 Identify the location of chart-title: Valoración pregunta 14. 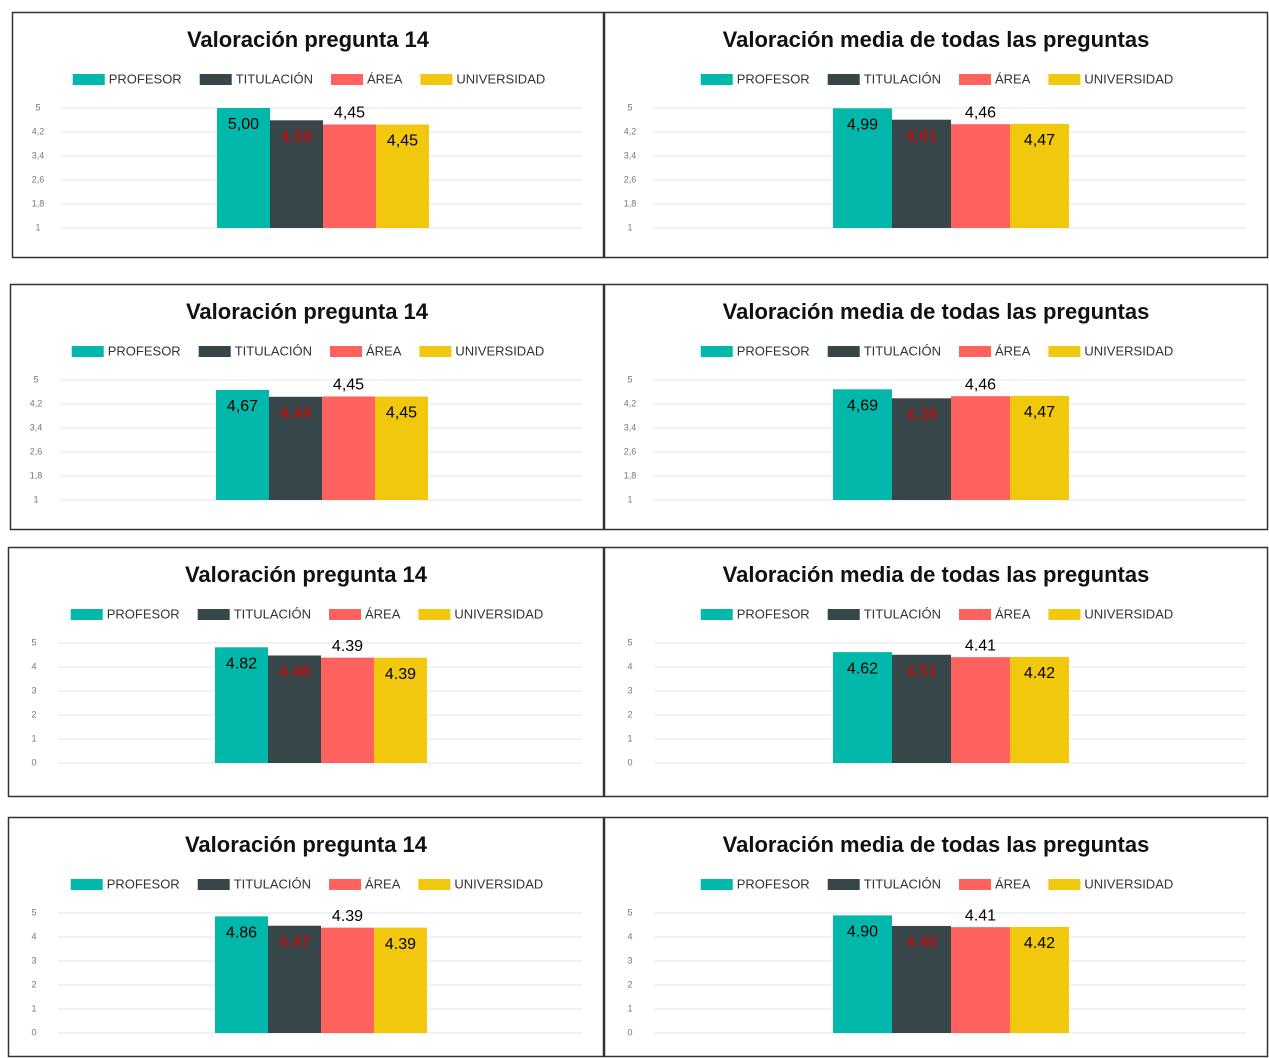
(306, 844).